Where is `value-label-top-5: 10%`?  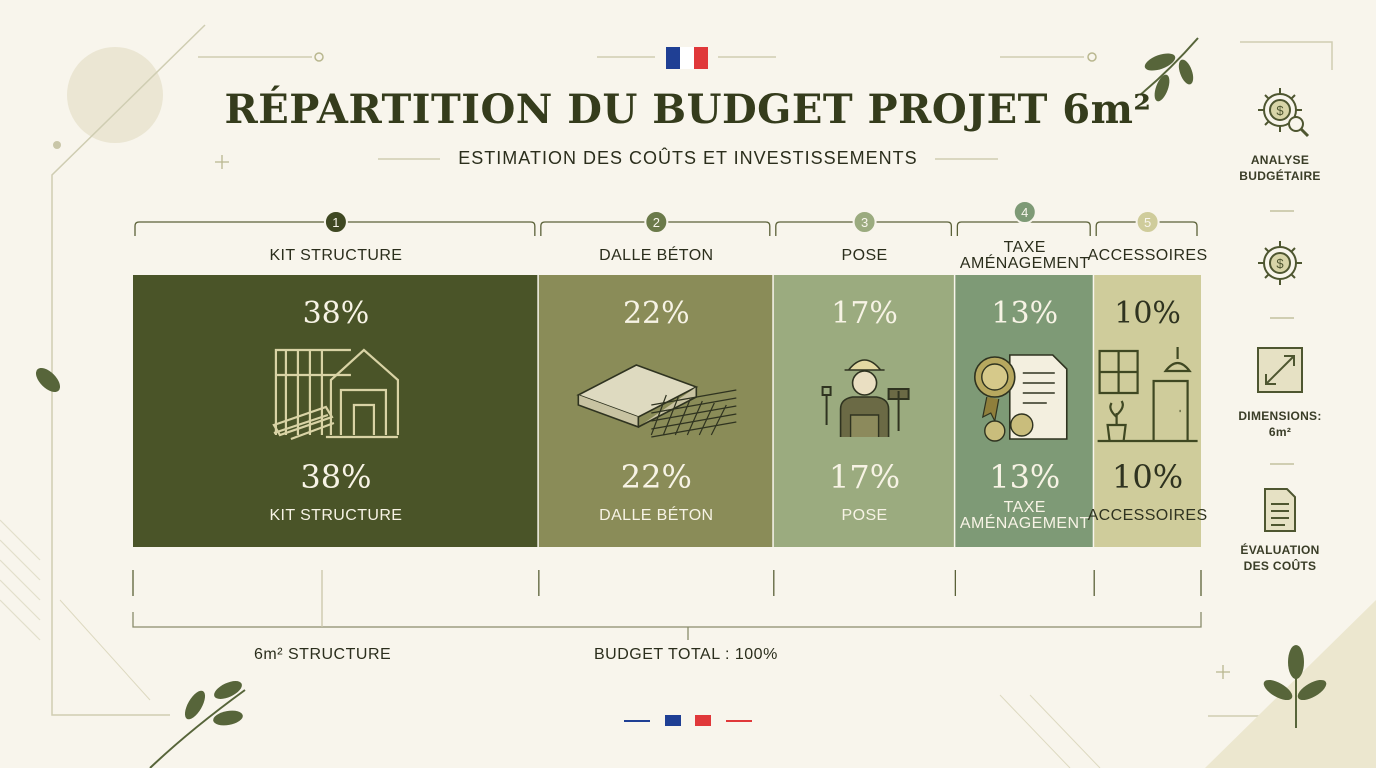
value-label-top-5: 10% is located at coordinates (1147, 313).